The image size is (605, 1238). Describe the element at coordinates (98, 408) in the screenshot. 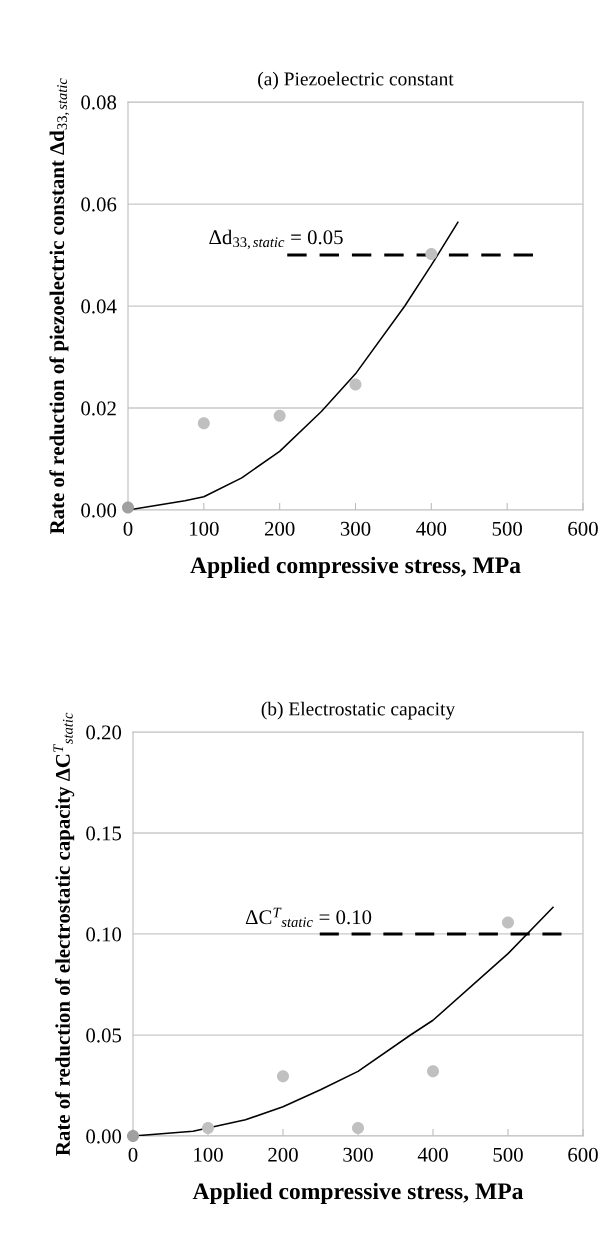

I see `y-tick-label: 0.02` at that location.